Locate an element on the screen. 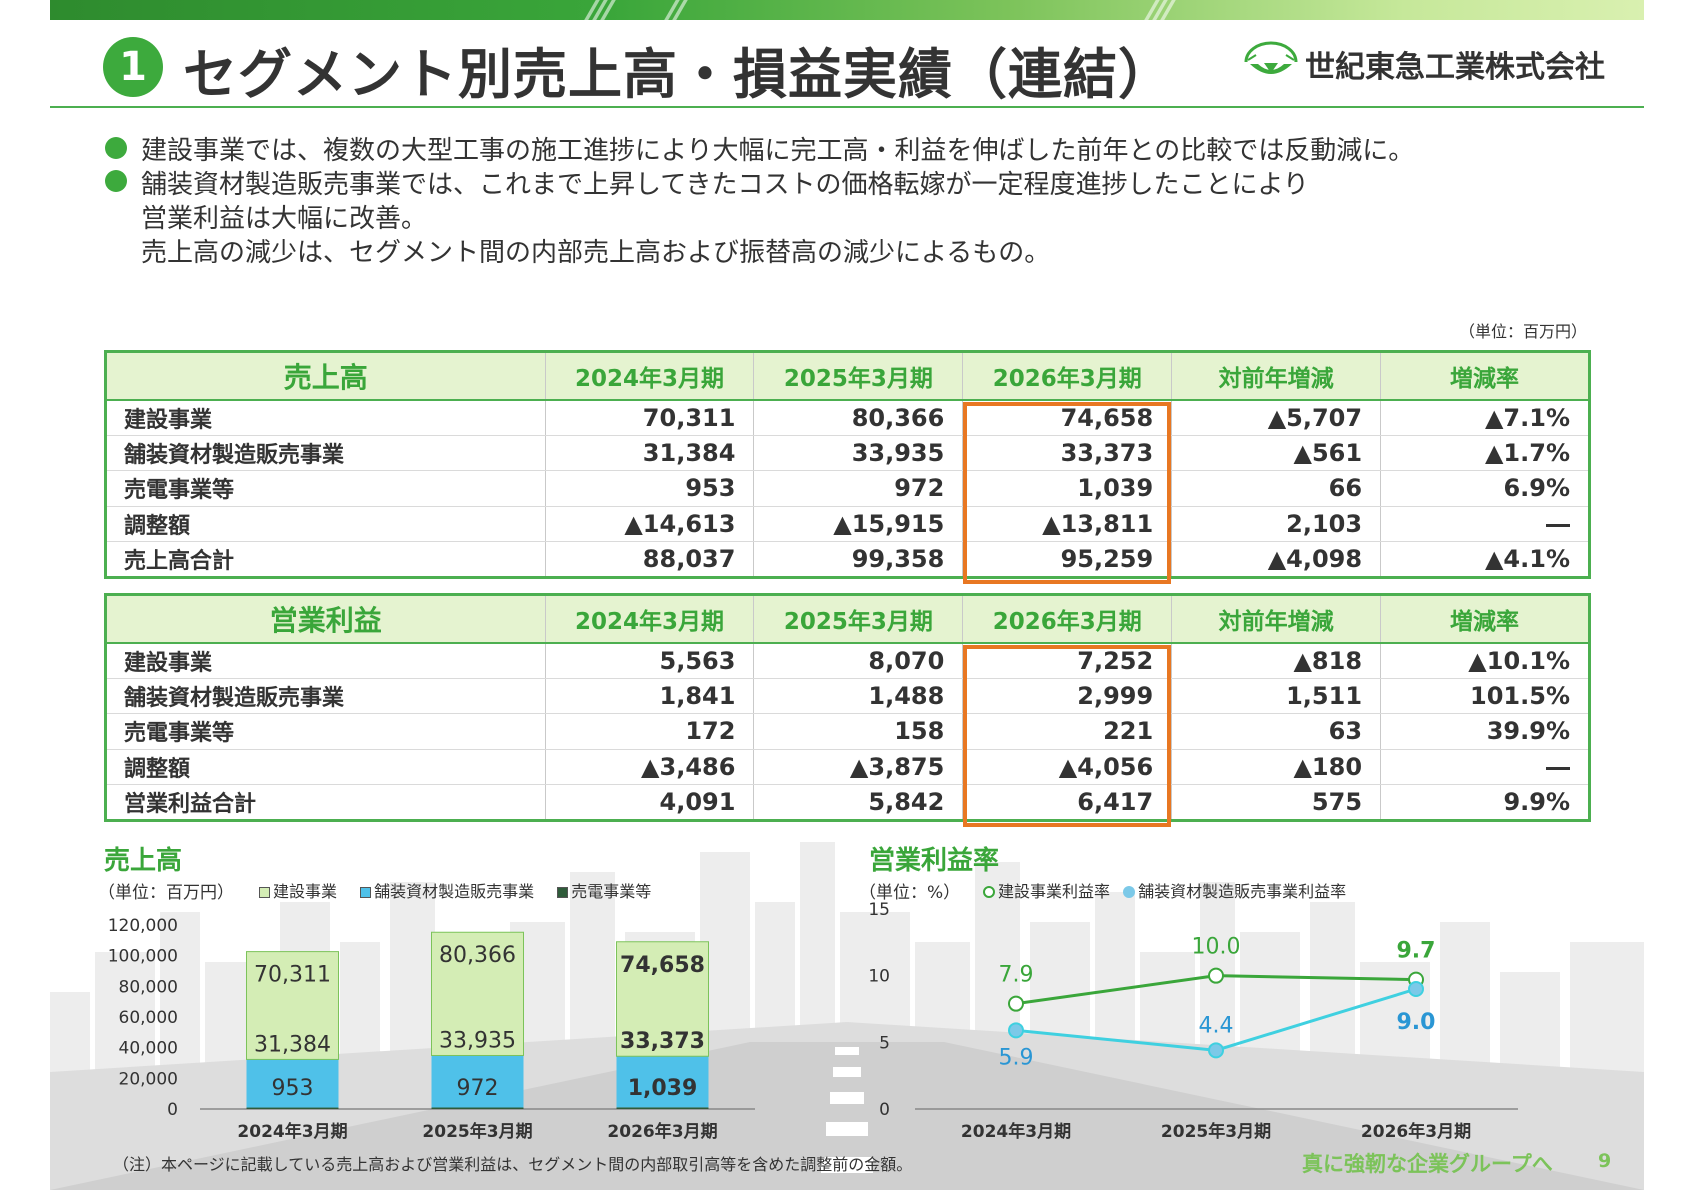 The image size is (1684, 1190). row-label: 舗装資材製造販売事業 is located at coordinates (325, 696).